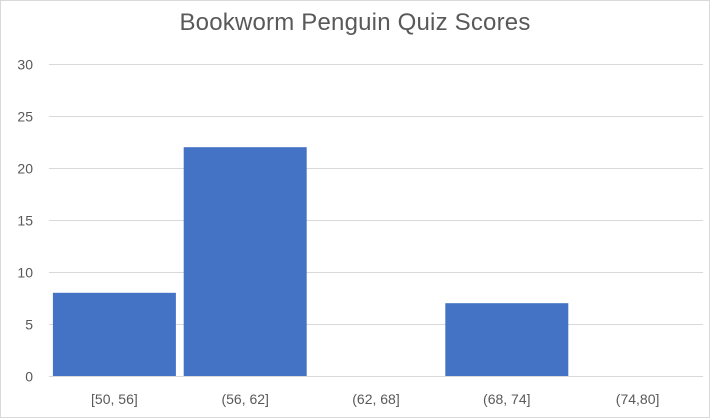 The image size is (710, 418). I want to click on y-tick-label: 10, so click(25, 273).